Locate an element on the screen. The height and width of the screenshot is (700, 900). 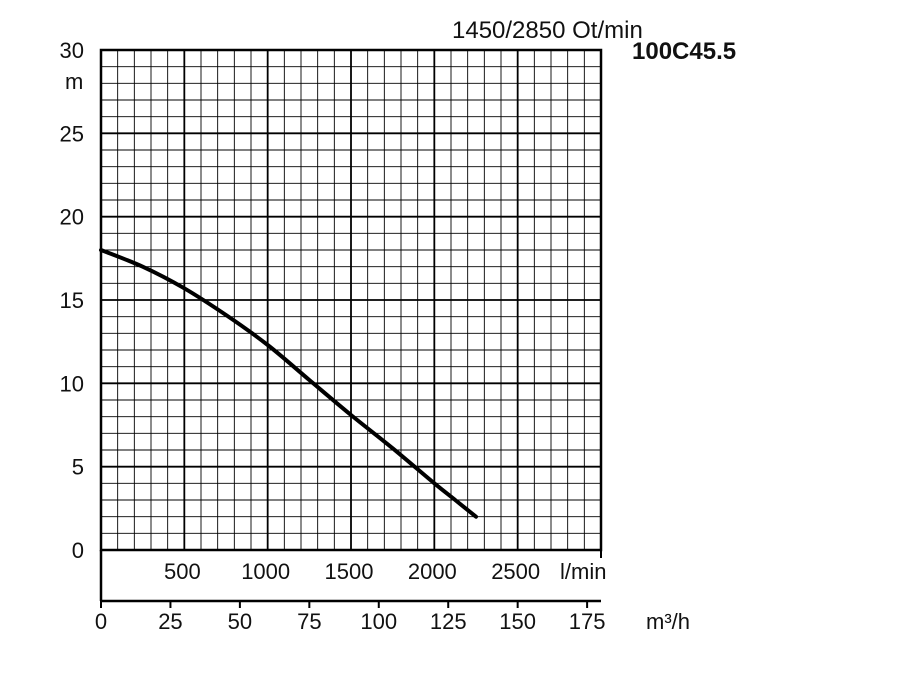
x-tick-label-lmin: 1500 is located at coordinates (349, 571).